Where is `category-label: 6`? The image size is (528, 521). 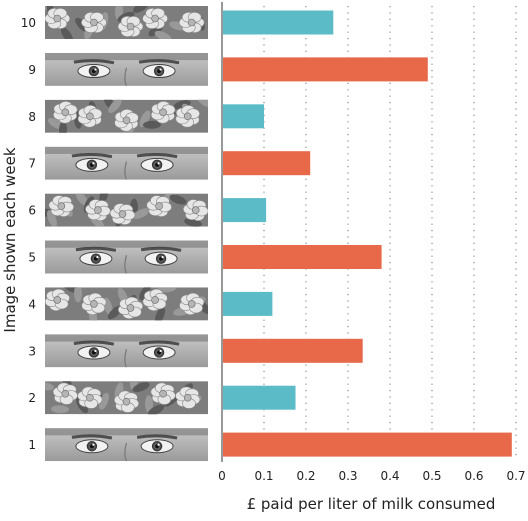 category-label: 6 is located at coordinates (32, 211).